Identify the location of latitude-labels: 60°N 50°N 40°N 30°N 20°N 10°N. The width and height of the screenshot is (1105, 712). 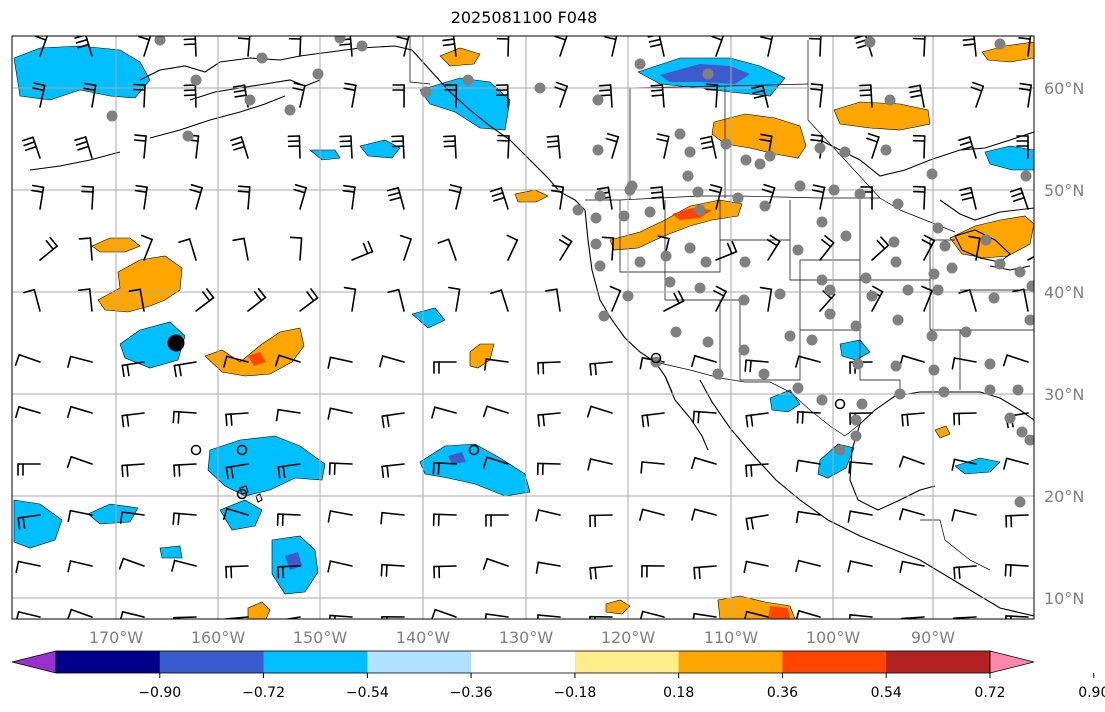
(1064, 343).